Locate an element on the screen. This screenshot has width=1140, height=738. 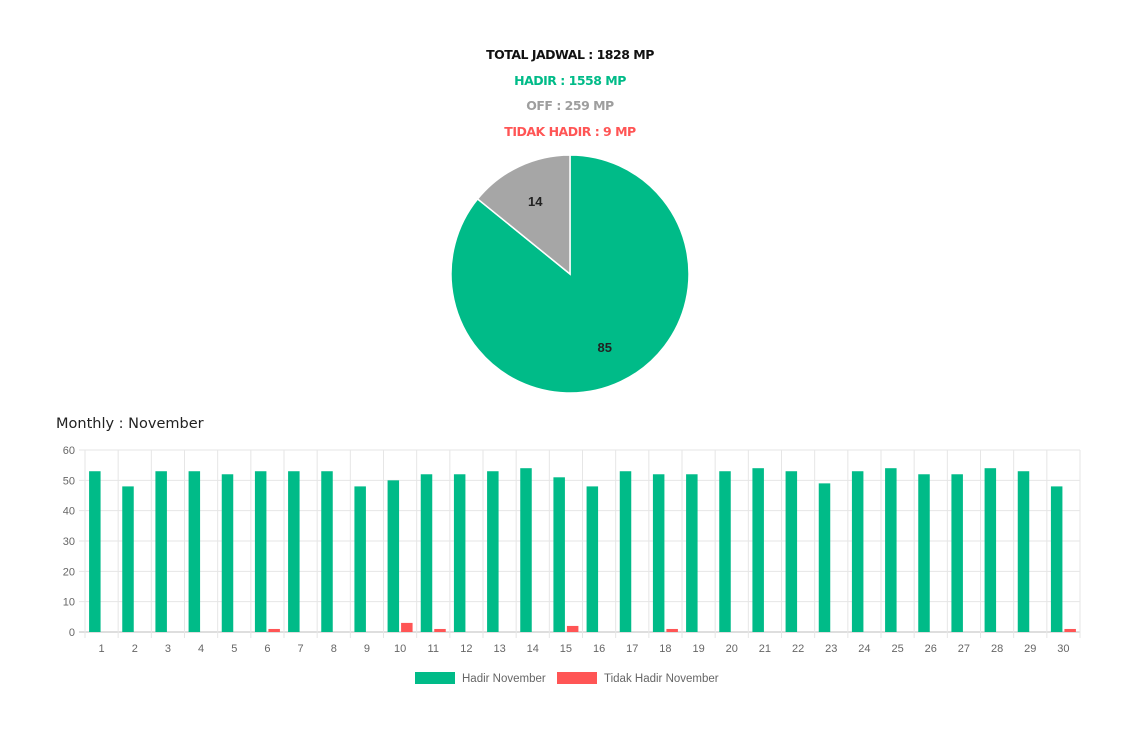
x-tick-label: 27 is located at coordinates (964, 649).